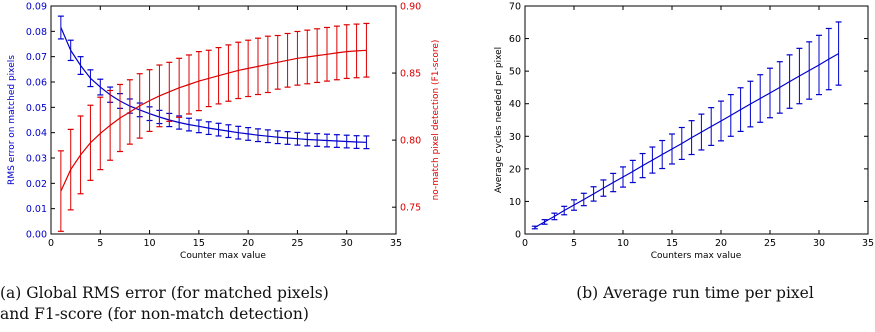 The image size is (875, 332). Describe the element at coordinates (213, 85) in the screenshot. I see `series-line` at that location.